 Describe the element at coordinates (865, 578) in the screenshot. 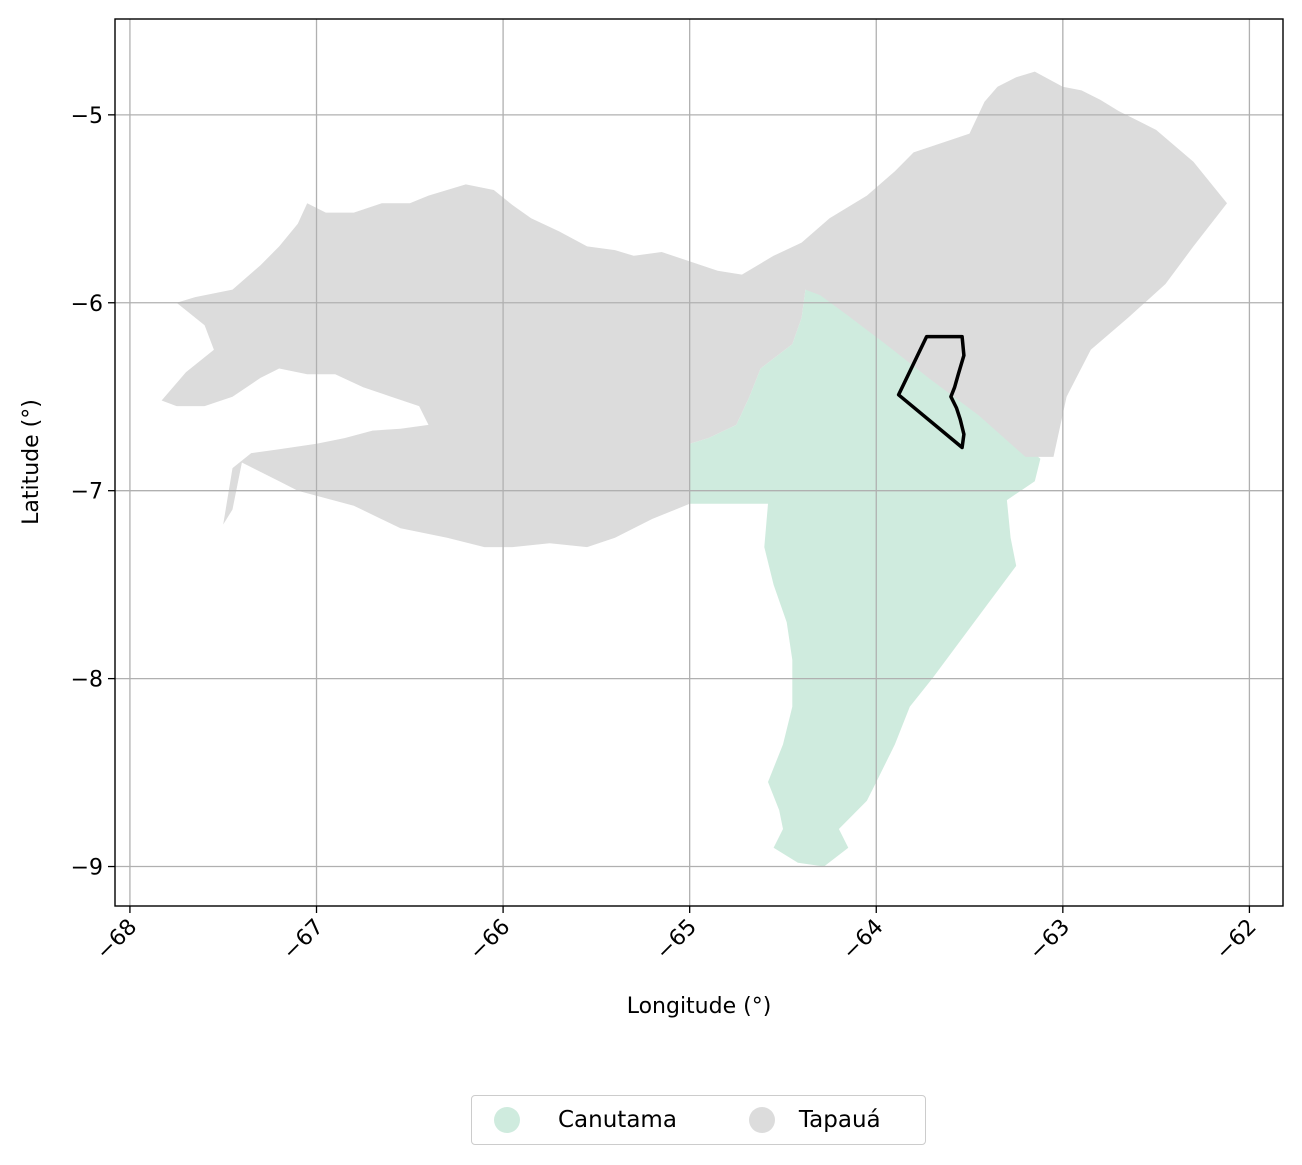

I see `region-canutama` at that location.